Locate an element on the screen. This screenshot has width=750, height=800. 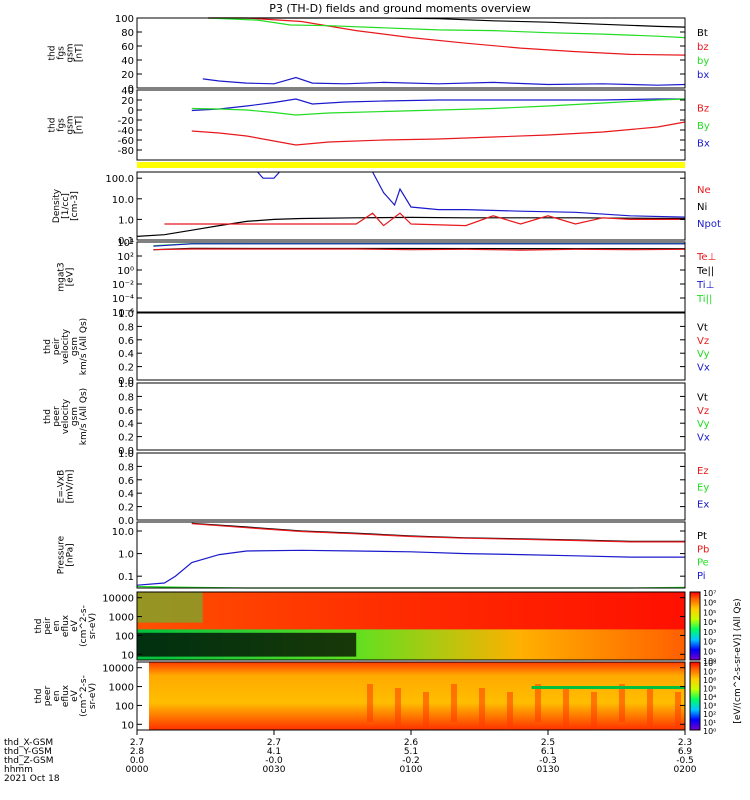
colorbar-tick-label: 10⁸ is located at coordinates (709, 663).